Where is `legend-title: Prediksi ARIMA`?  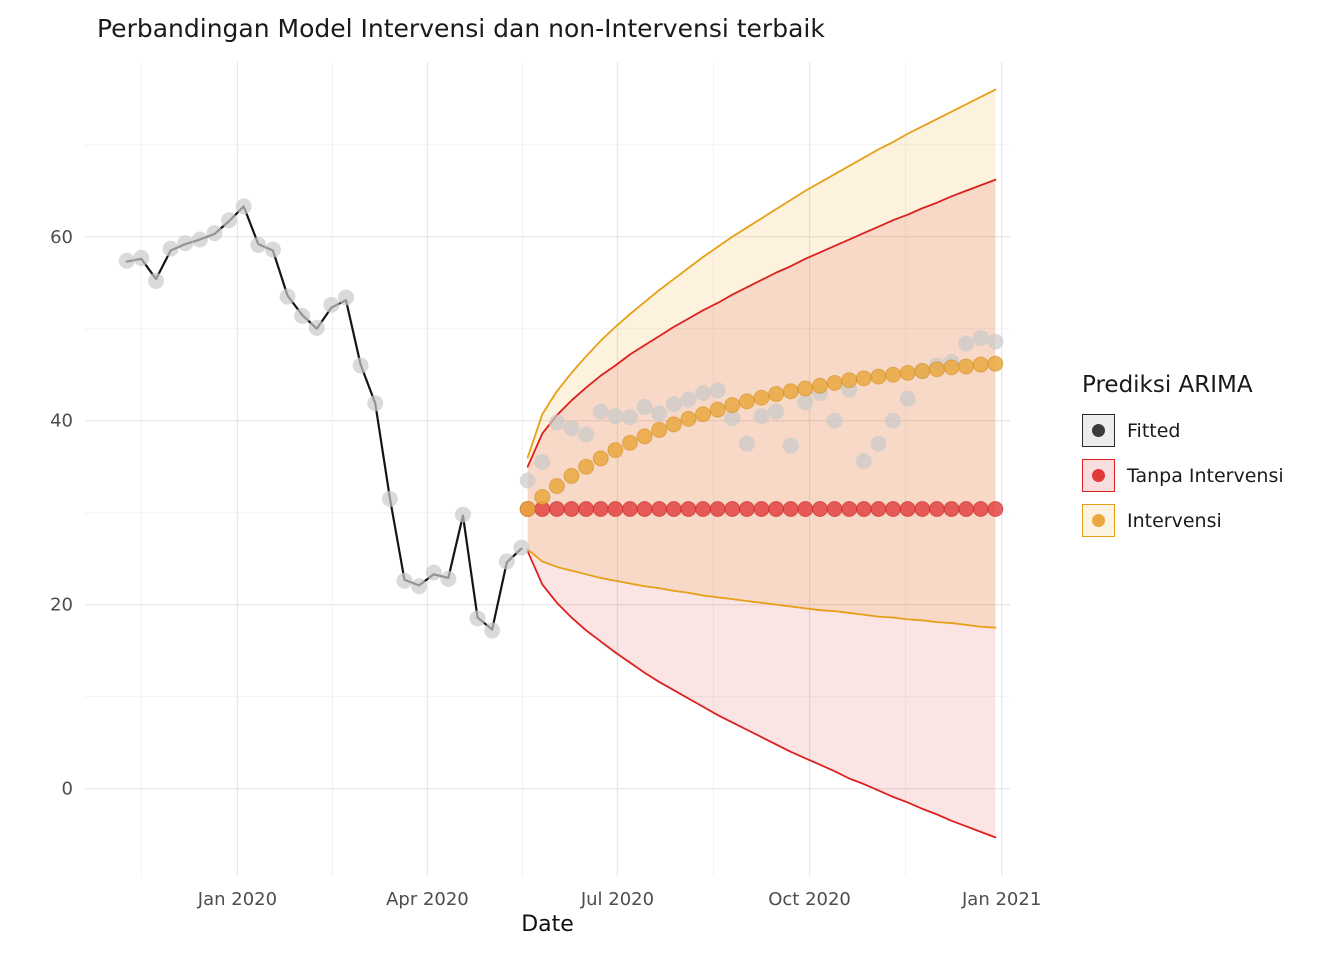
legend-title: Prediksi ARIMA is located at coordinates (1167, 385).